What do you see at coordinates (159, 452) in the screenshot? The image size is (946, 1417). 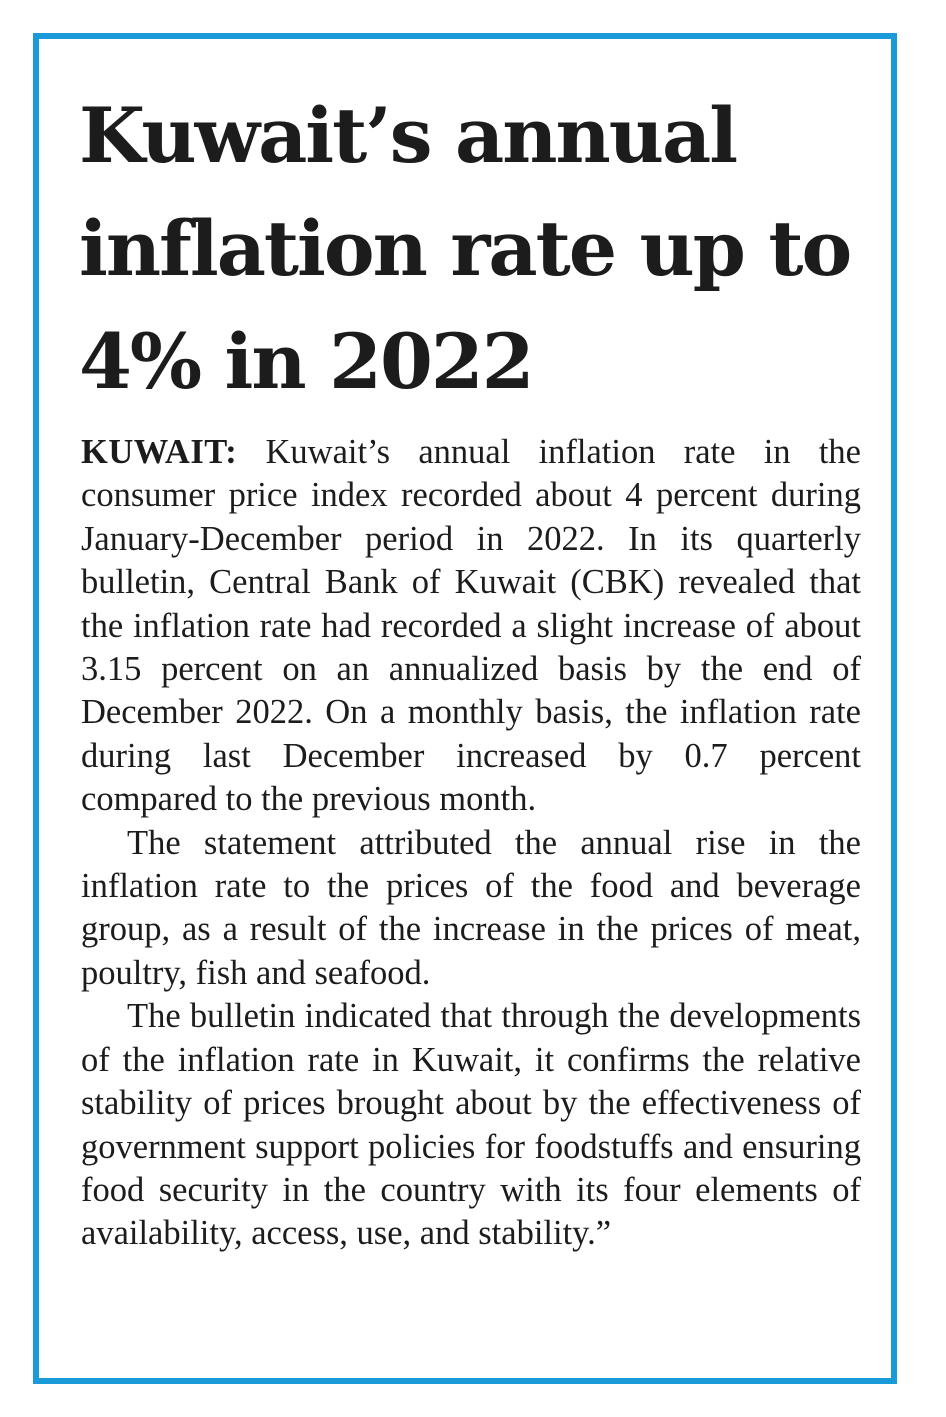 I see `dateline: KUWAIT:` at bounding box center [159, 452].